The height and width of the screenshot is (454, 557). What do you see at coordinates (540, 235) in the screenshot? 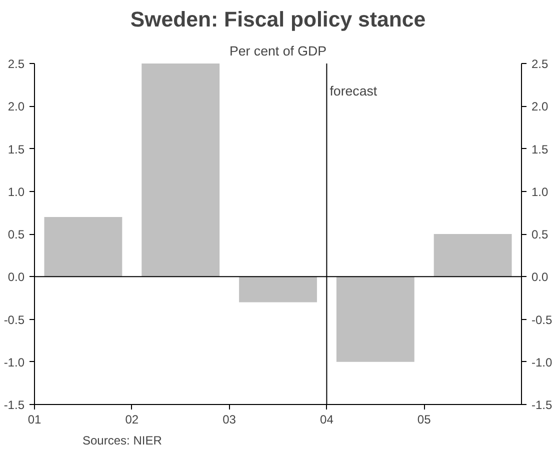
I see `y2-tick-label: 0.5` at bounding box center [540, 235].